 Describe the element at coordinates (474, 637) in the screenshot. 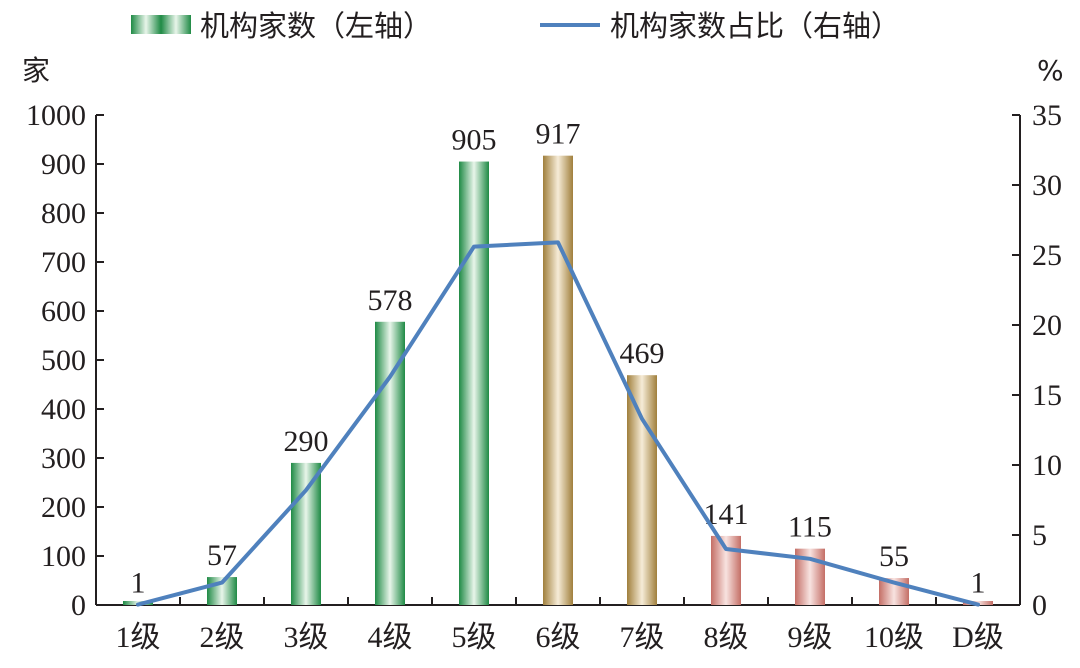

I see `category-label: 5级` at that location.